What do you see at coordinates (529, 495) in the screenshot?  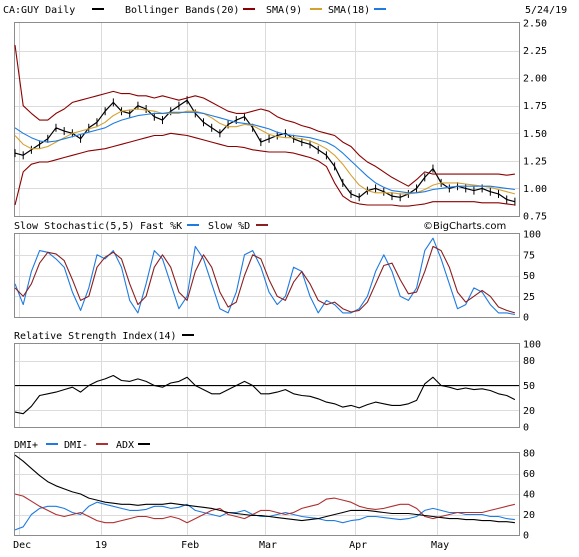 I see `y-tick-label: 40` at bounding box center [529, 495].